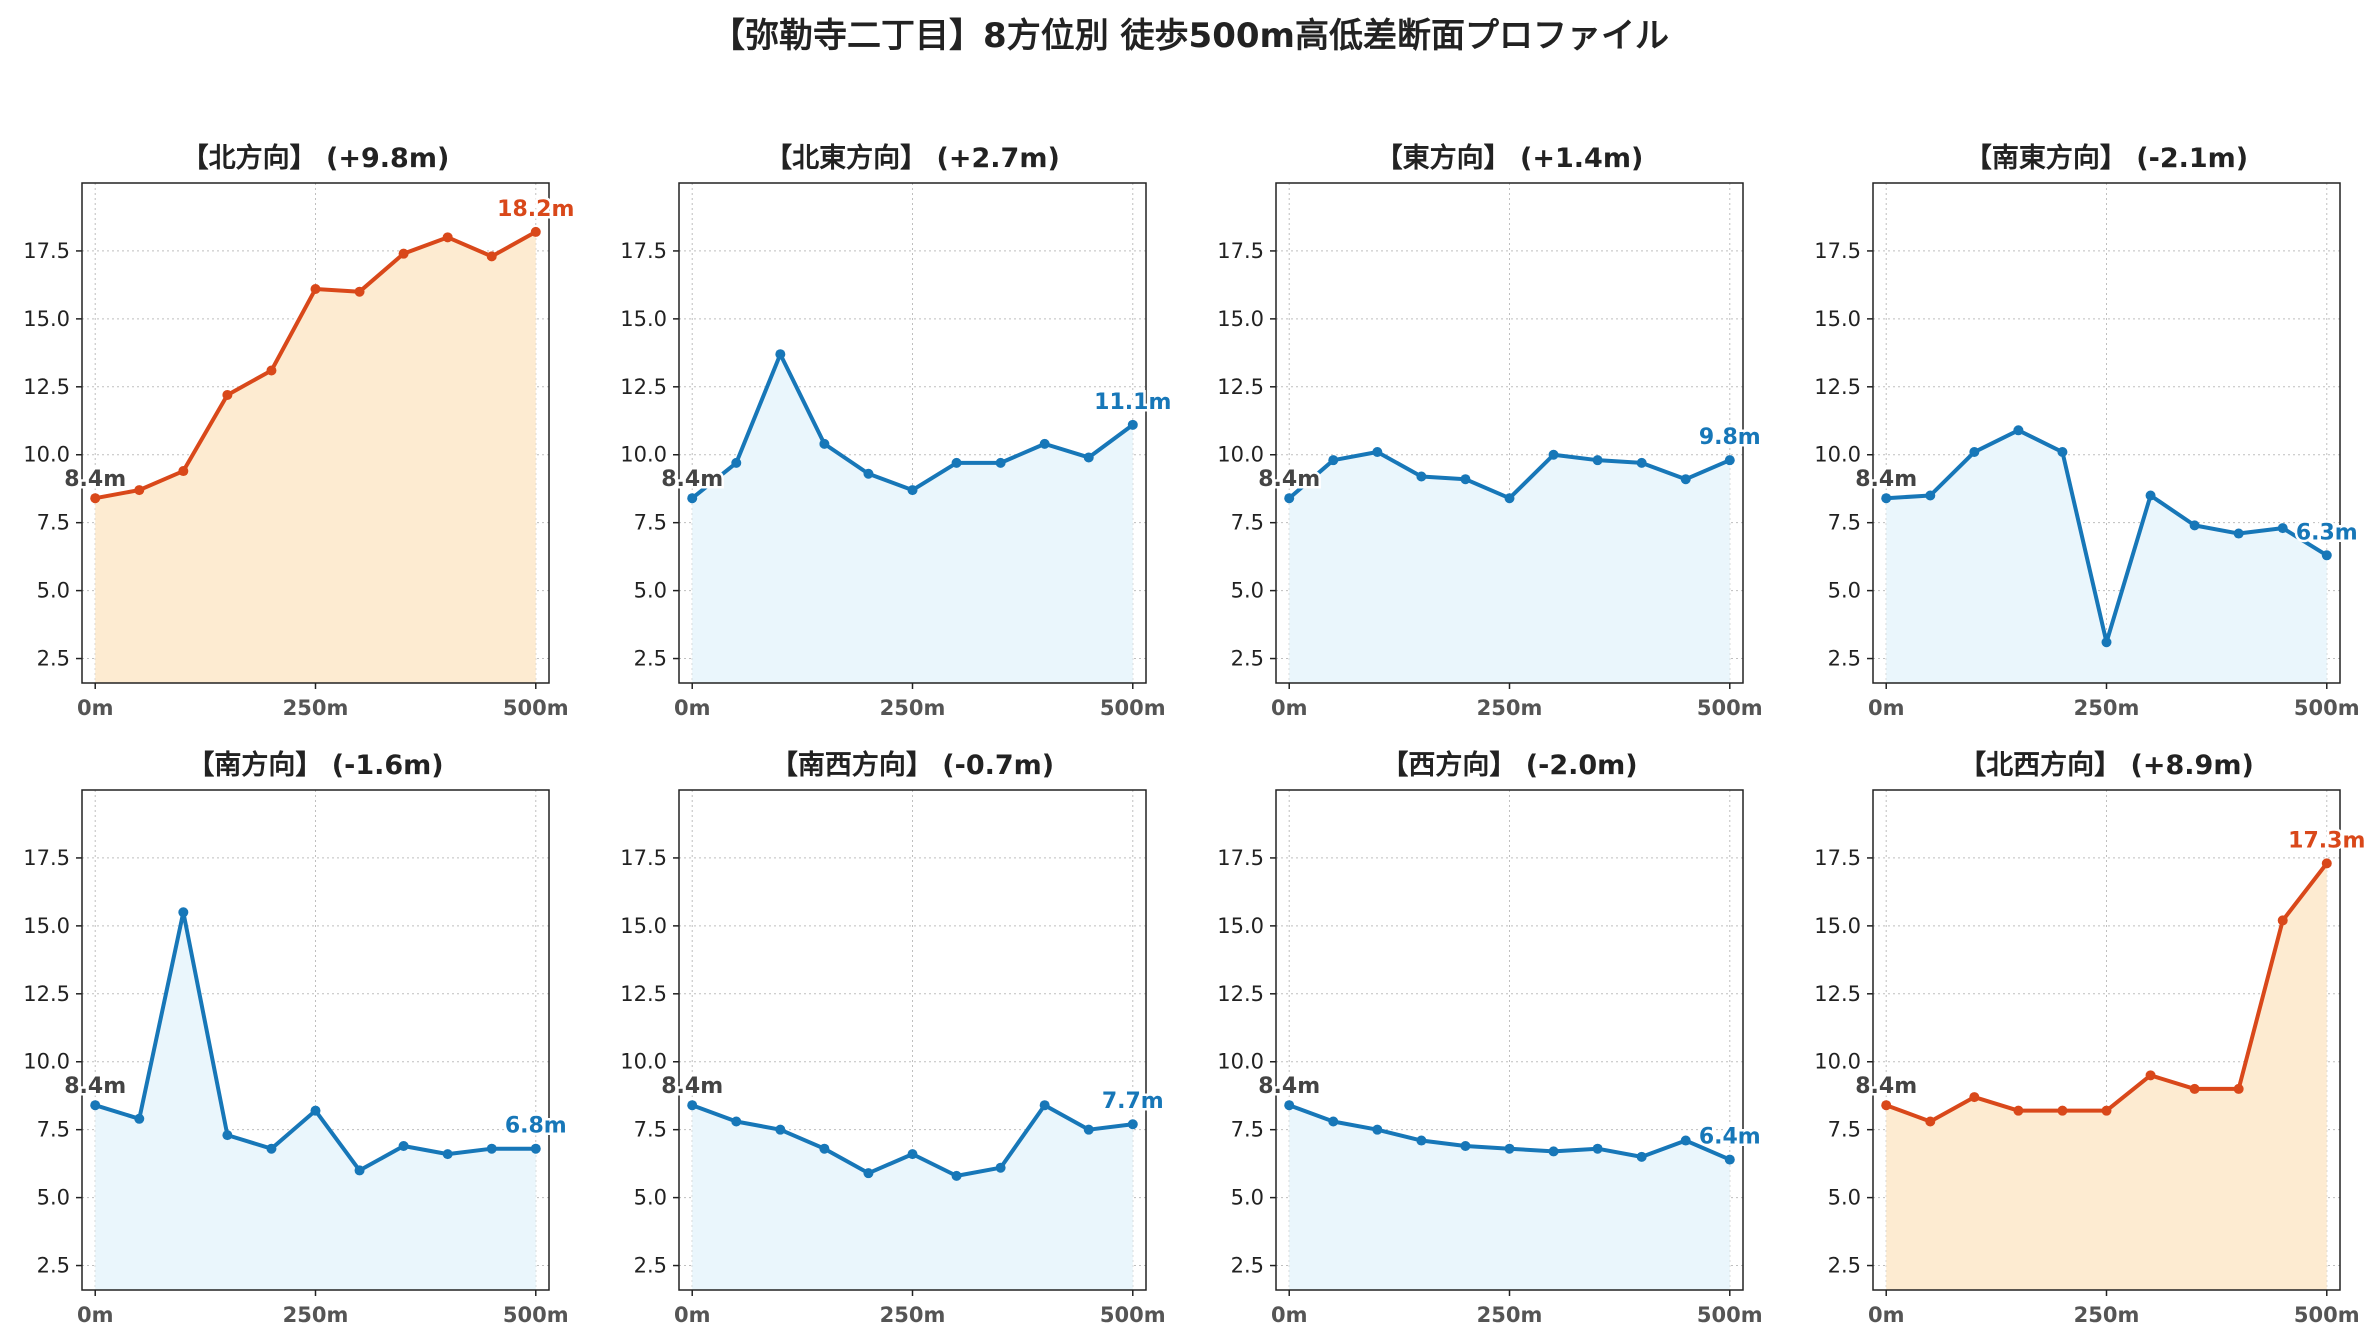 Image resolution: width=2380 pixels, height=1340 pixels. Describe the element at coordinates (53, 659) in the screenshot. I see `y-tick-label: 2.5` at that location.